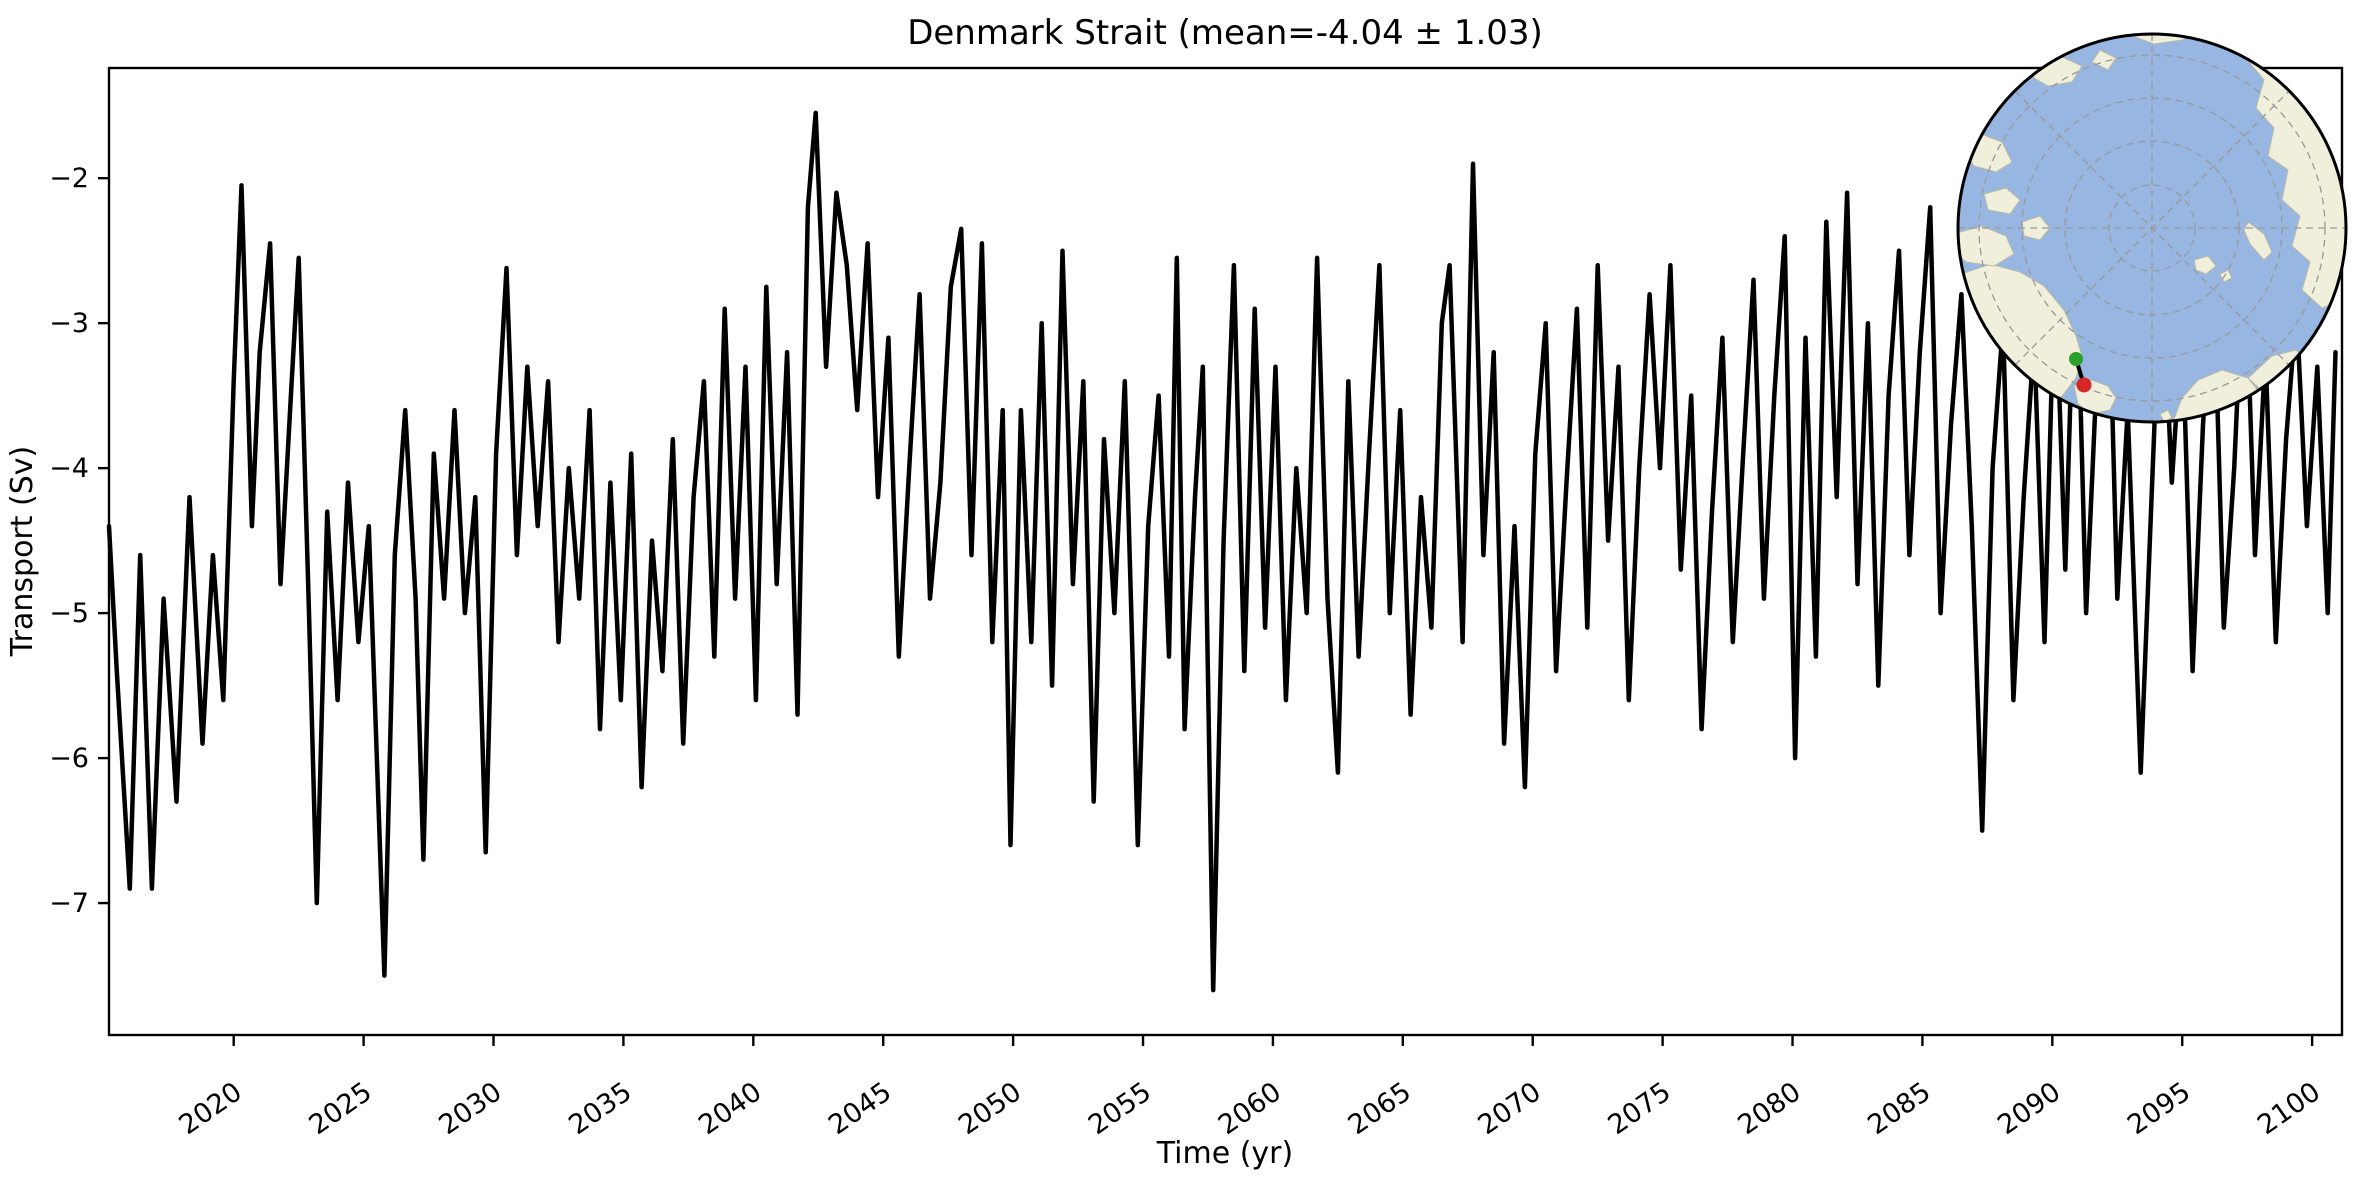  Describe the element at coordinates (1224, 1153) in the screenshot. I see `x-axis-label: Time (yr)` at that location.